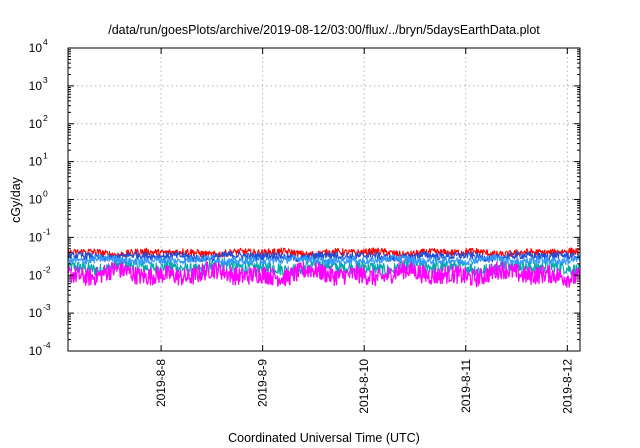  What do you see at coordinates (45, 80) in the screenshot?
I see `y-tick-exponent: 3` at bounding box center [45, 80].